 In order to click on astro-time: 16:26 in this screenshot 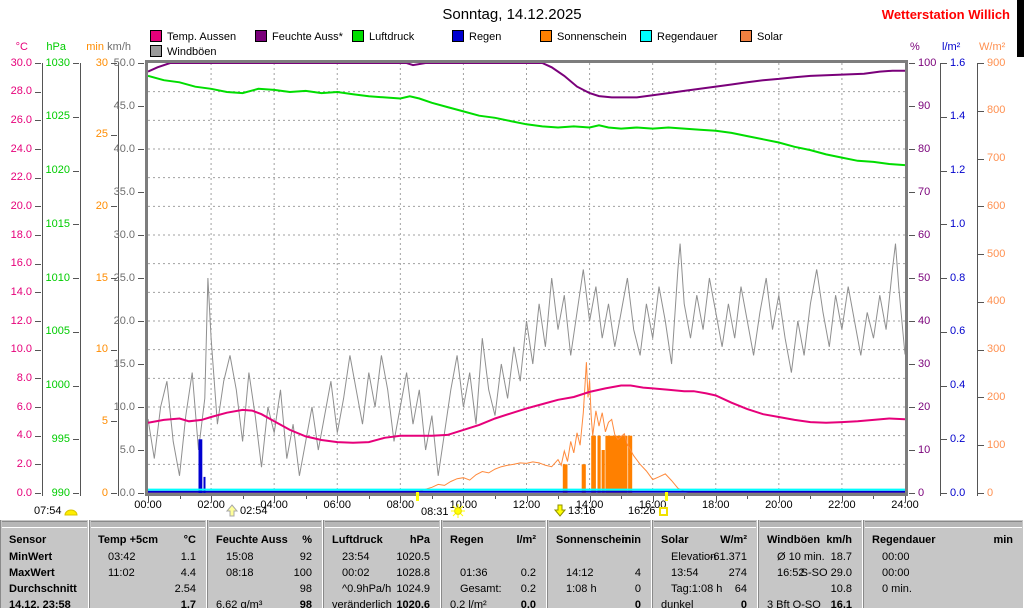, I will do `click(642, 511)`.